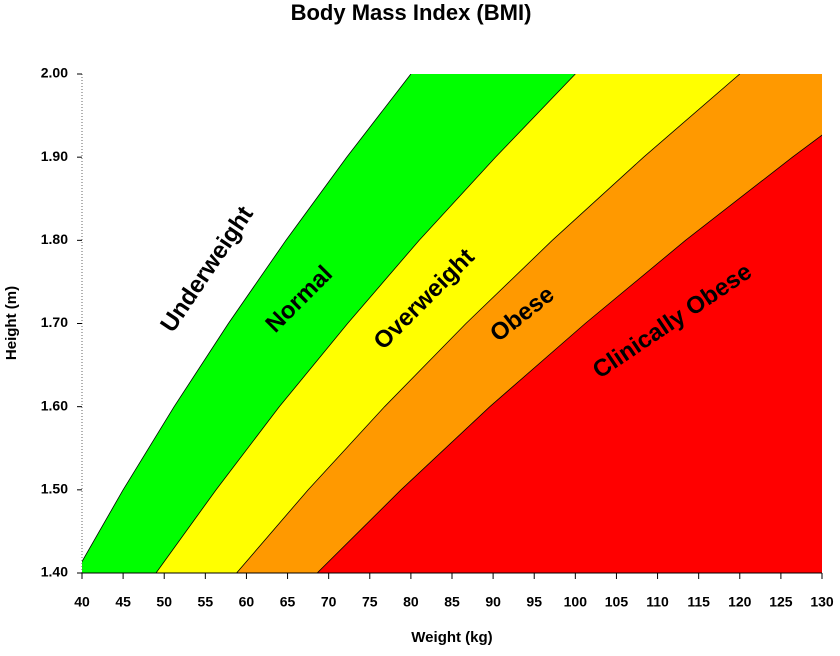  I want to click on y-tick-label: 1.70, so click(54, 322).